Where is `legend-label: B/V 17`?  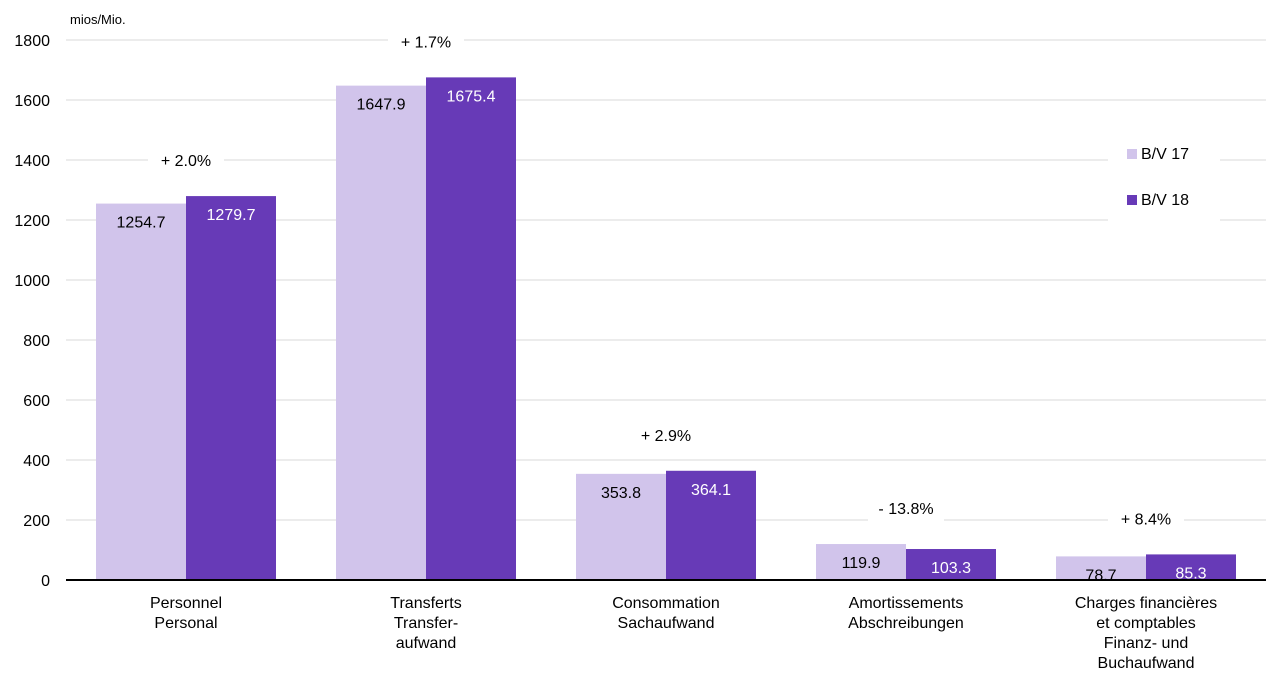
legend-label: B/V 17 is located at coordinates (1165, 154).